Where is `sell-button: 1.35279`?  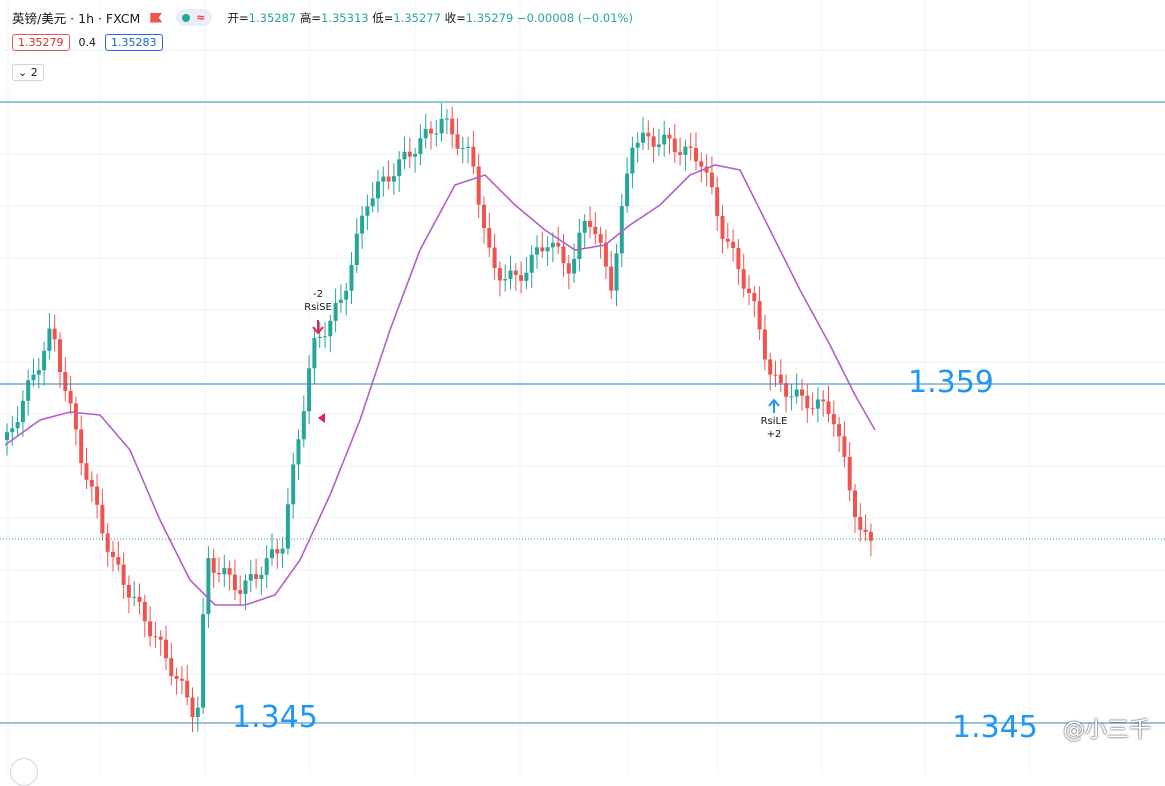
sell-button: 1.35279 is located at coordinates (41, 42).